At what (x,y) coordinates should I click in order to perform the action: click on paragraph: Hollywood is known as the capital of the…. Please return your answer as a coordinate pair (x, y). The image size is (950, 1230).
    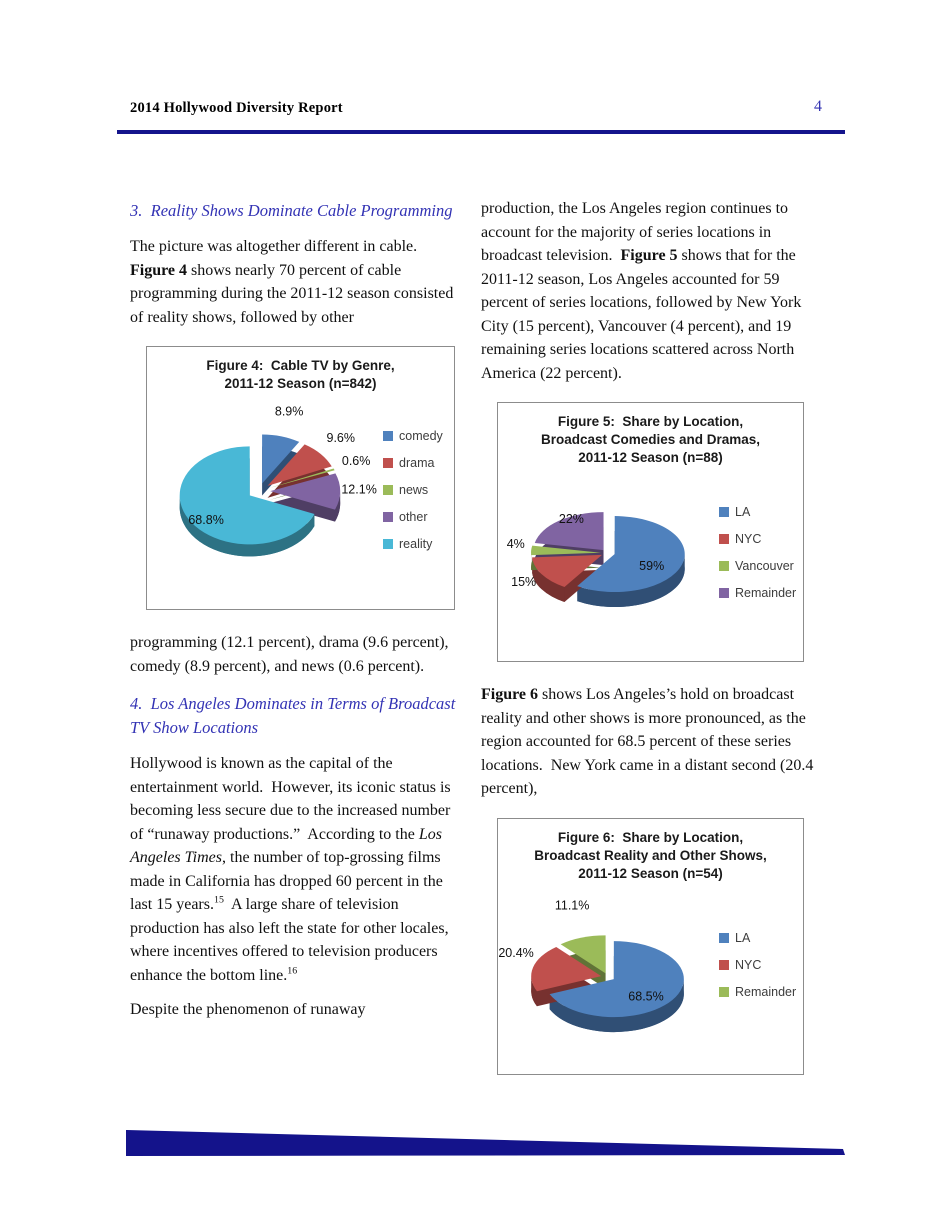
    Looking at the image, I should click on (298, 869).